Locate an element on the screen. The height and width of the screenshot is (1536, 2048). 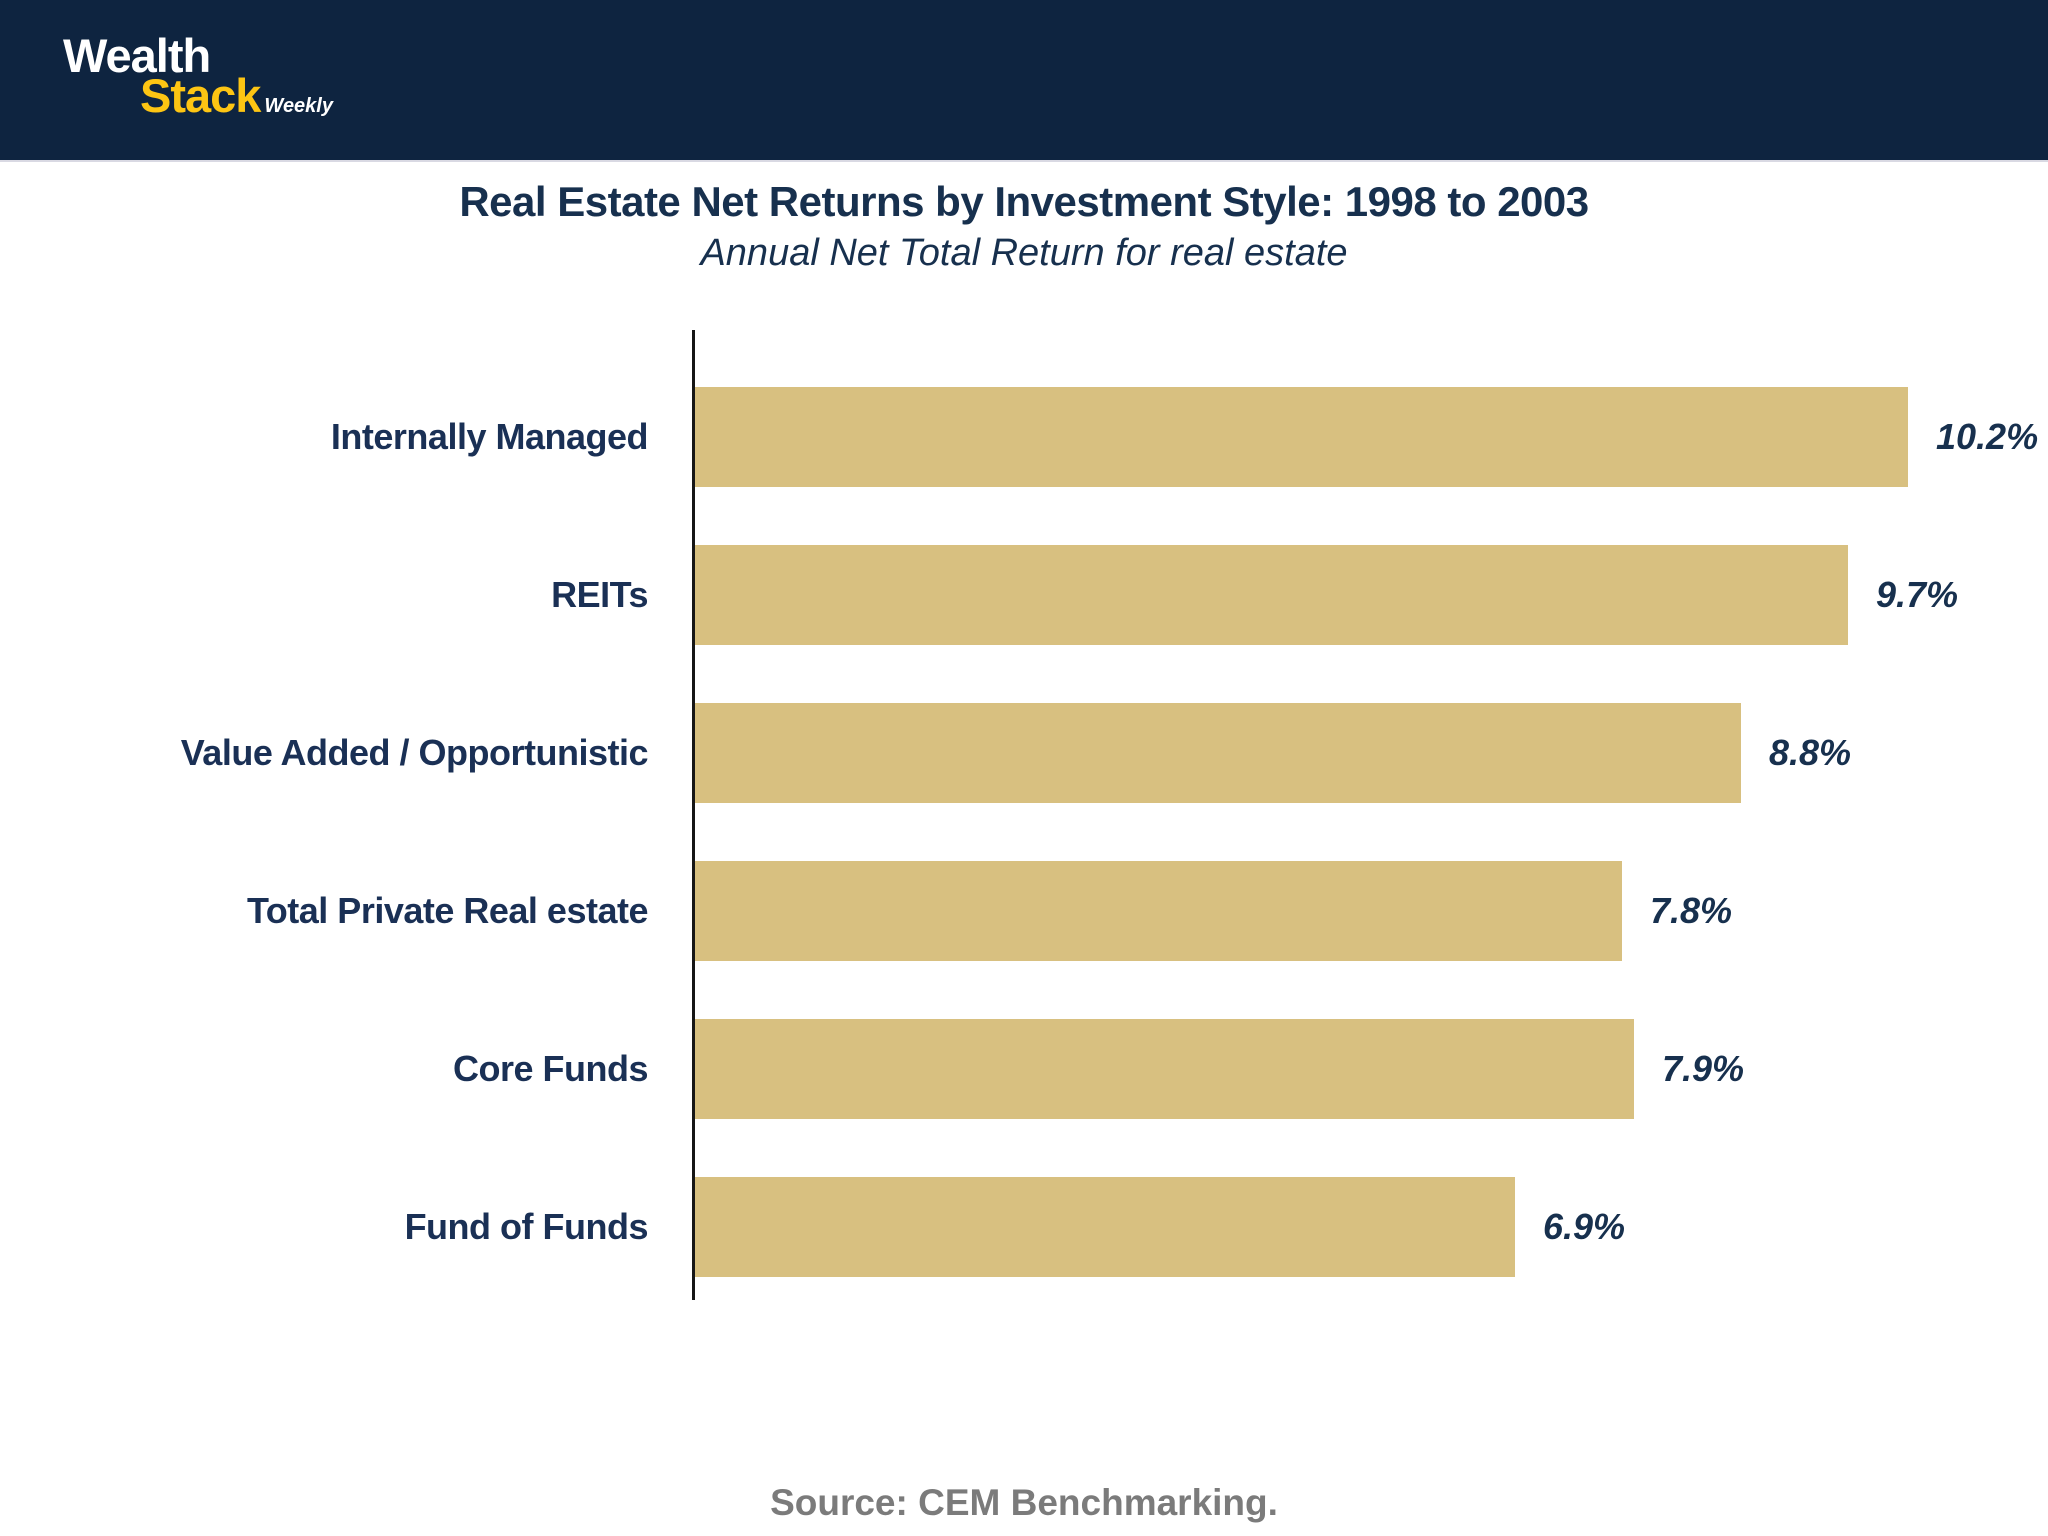
wealthstack-logo: Wealth Stack Weekly is located at coordinates (198, 78).